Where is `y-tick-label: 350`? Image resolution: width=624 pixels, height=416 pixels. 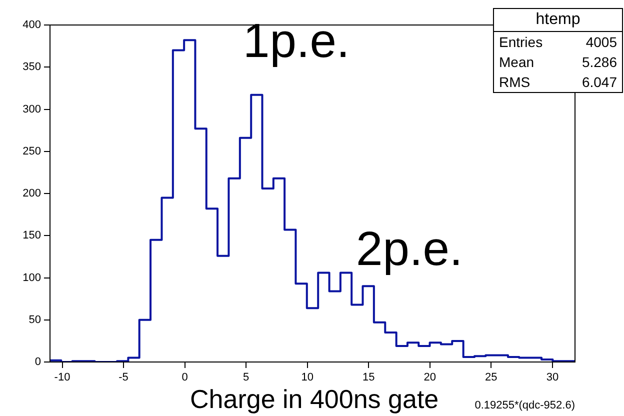 y-tick-label: 350 is located at coordinates (31, 67).